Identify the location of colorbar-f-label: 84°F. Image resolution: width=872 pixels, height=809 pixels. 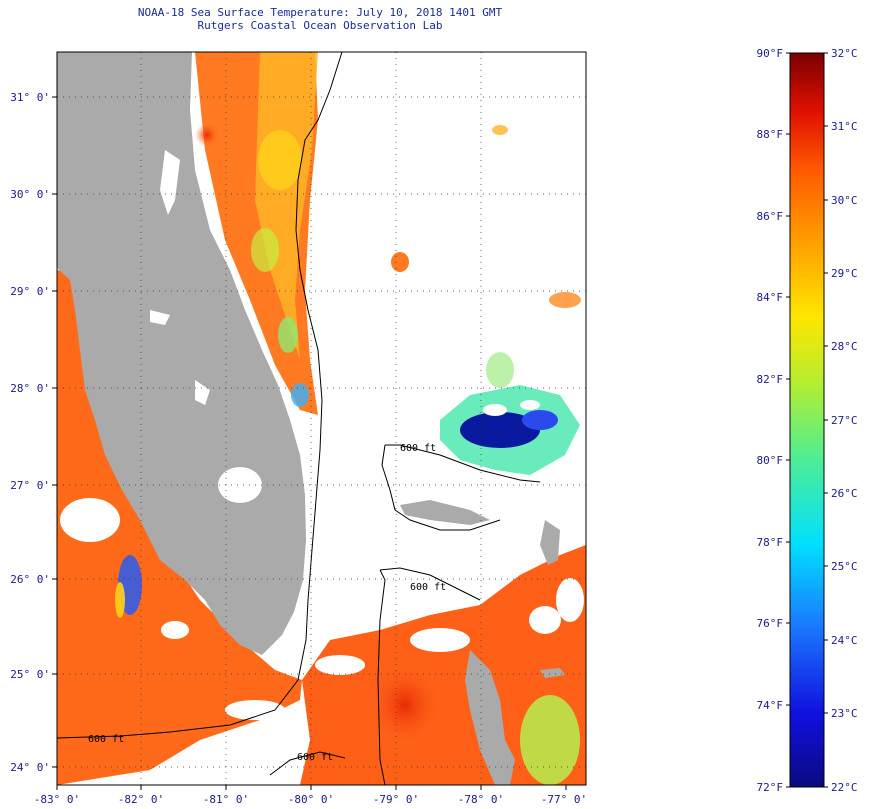
(770, 297).